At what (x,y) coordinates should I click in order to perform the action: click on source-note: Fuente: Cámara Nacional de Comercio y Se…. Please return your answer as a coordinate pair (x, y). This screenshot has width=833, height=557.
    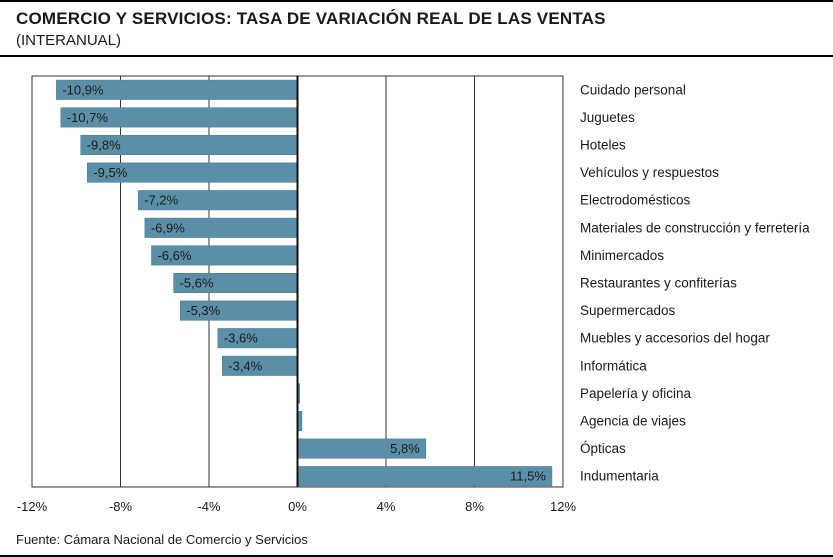
    Looking at the image, I should click on (162, 539).